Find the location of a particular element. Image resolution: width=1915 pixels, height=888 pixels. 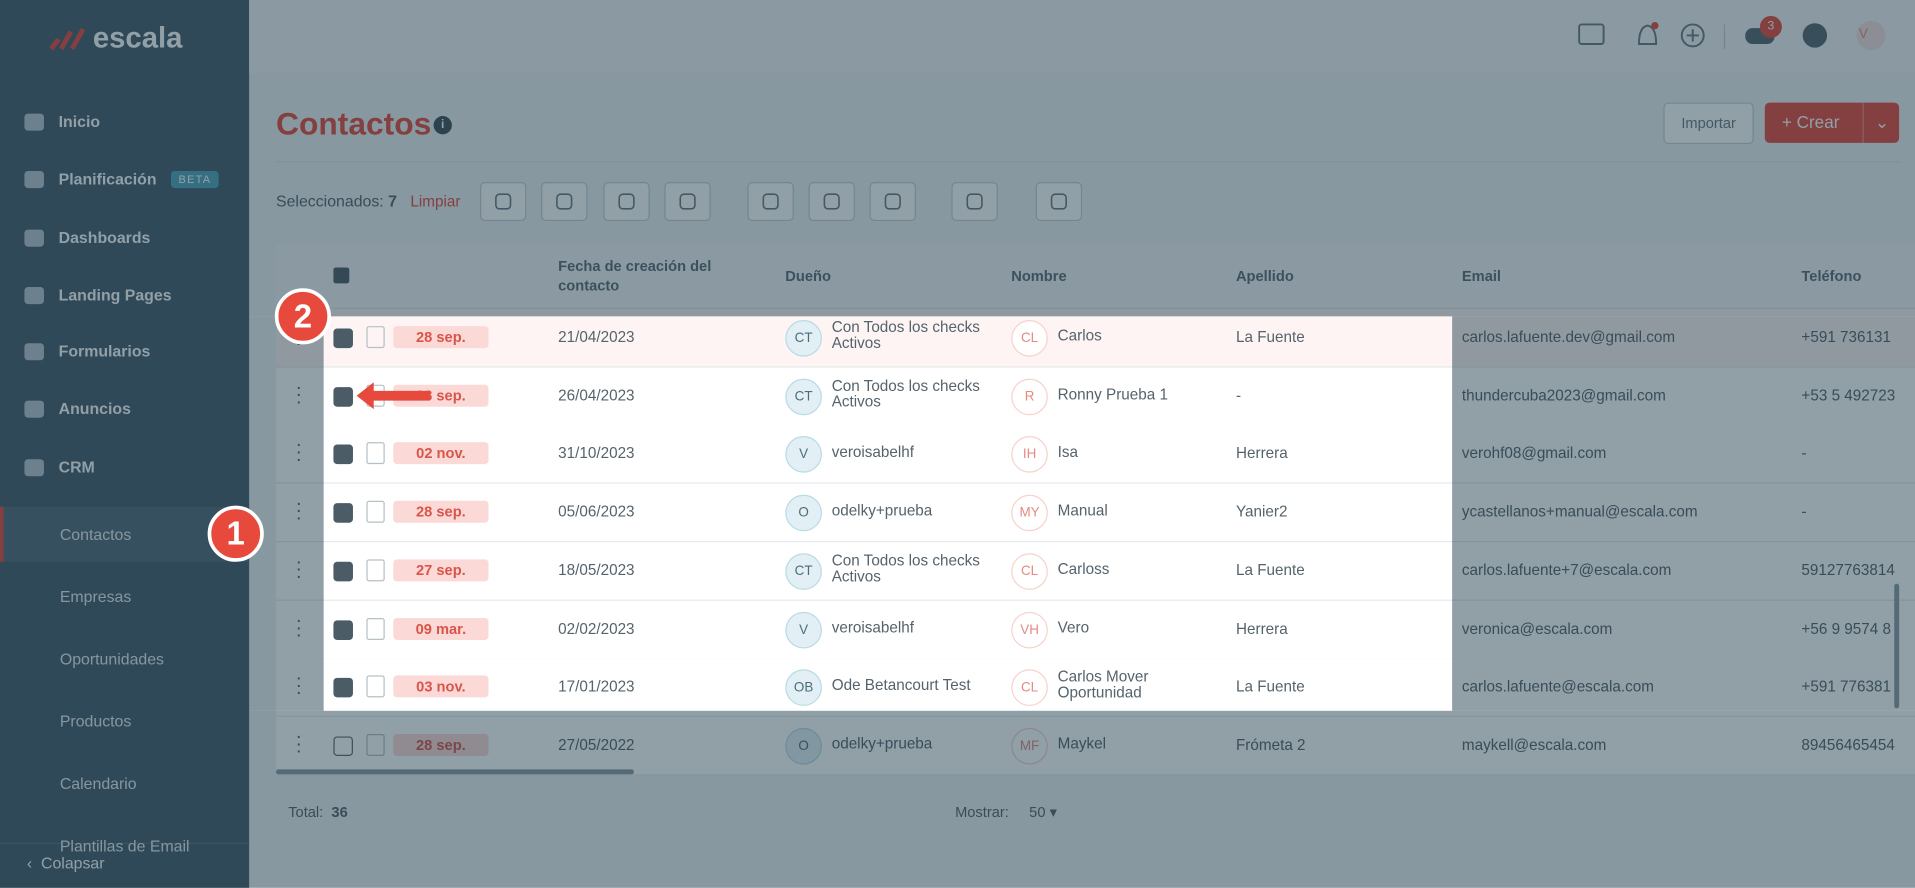

nav-label: Planificación is located at coordinates (107, 179).